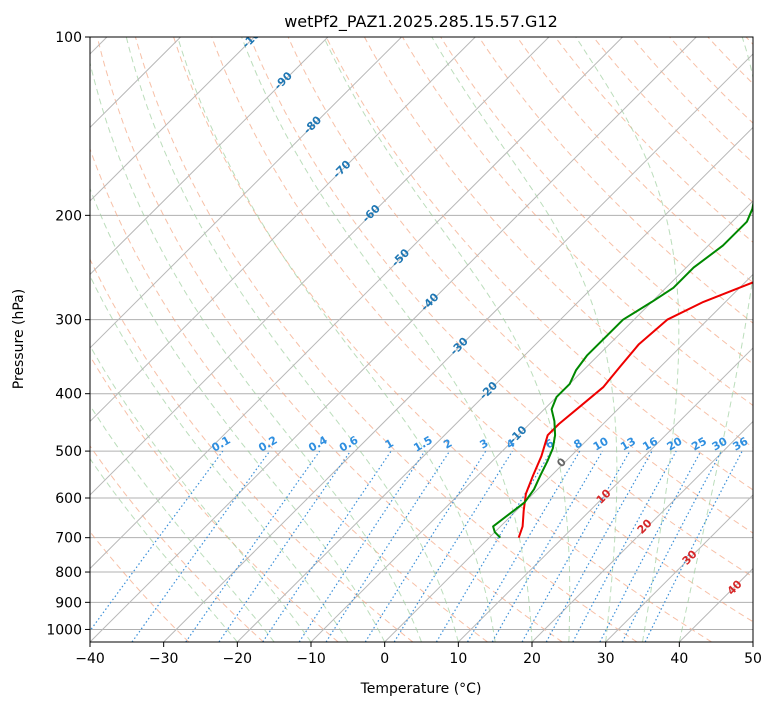 The height and width of the screenshot is (708, 775). Describe the element at coordinates (384, 659) in the screenshot. I see `x-tick-label: 0` at that location.